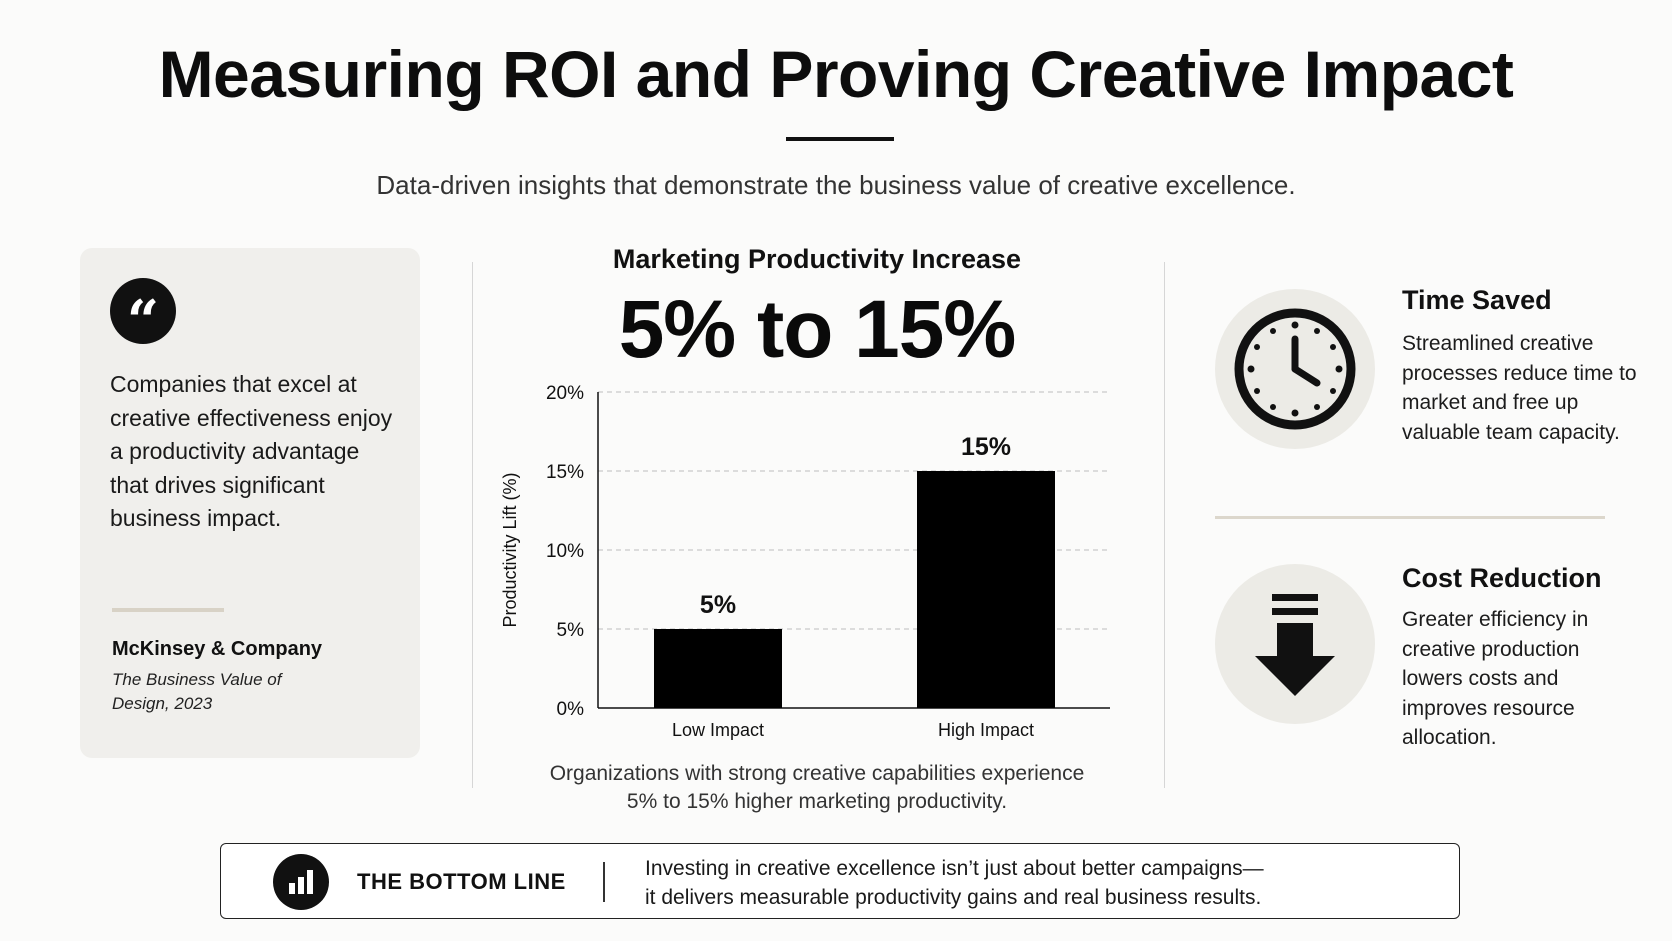 The height and width of the screenshot is (941, 1672). What do you see at coordinates (718, 730) in the screenshot?
I see `x-tick-label: Low Impact` at bounding box center [718, 730].